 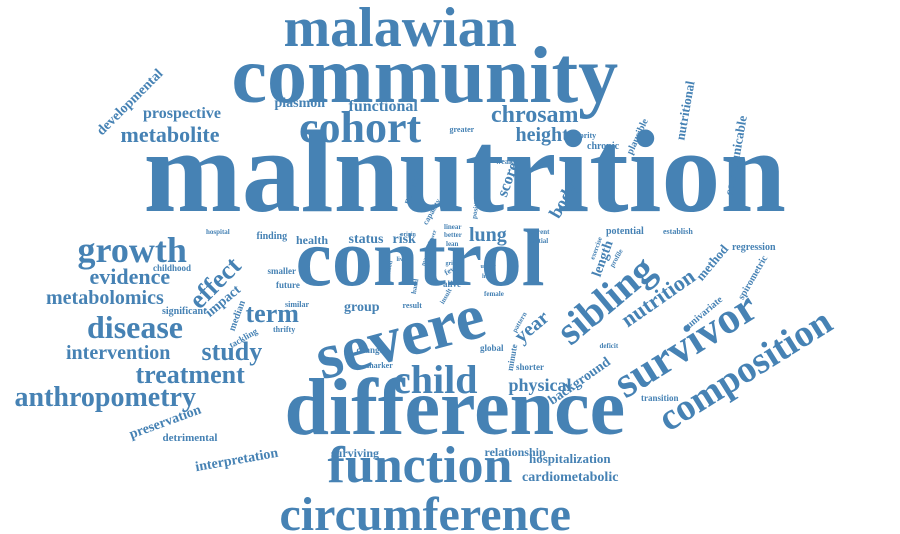 I want to click on word-alive: alive, so click(x=452, y=283).